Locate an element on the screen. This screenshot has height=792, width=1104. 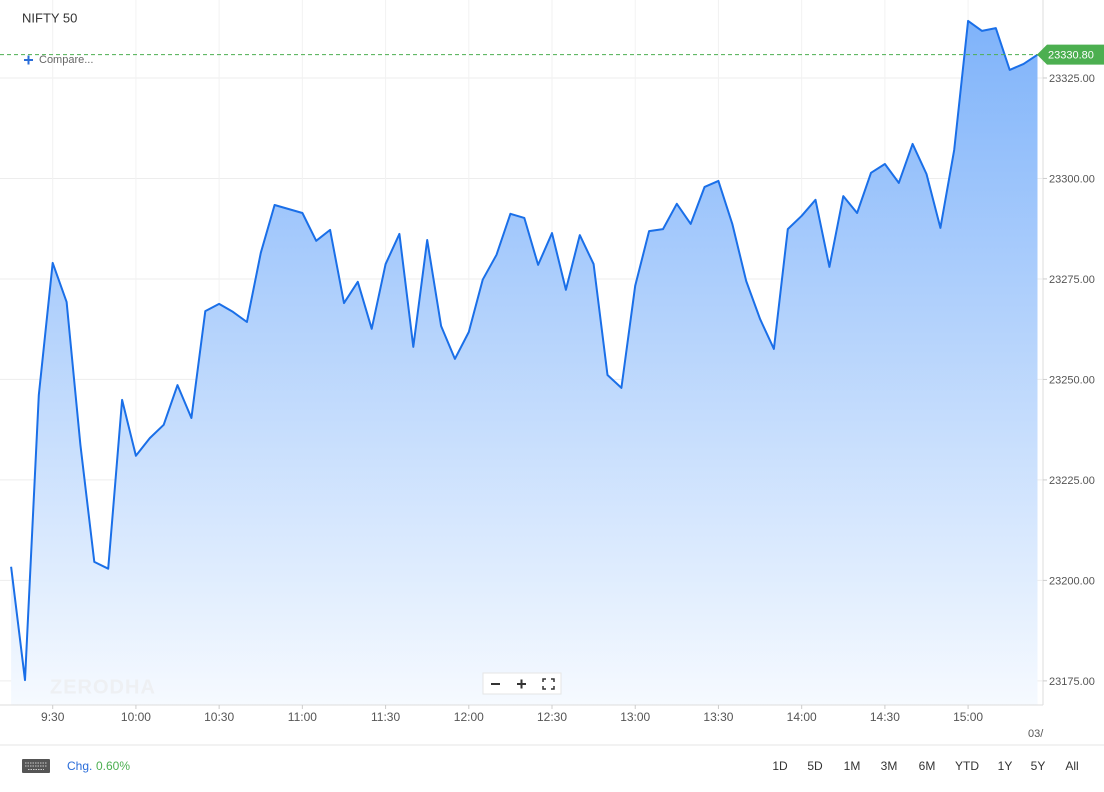
chart-title: NIFTY 50 is located at coordinates (49, 17).